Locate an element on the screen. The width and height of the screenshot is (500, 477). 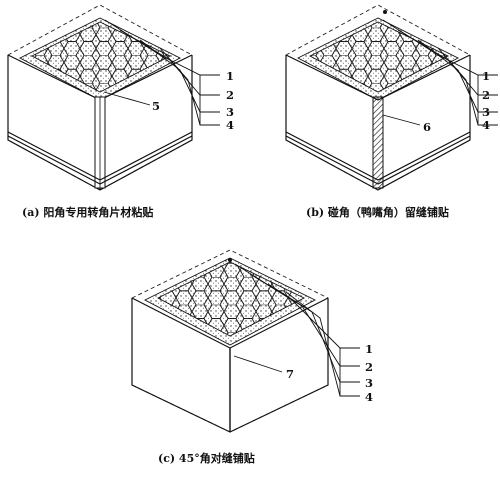
label-b-corner: 6 is located at coordinates (427, 127).